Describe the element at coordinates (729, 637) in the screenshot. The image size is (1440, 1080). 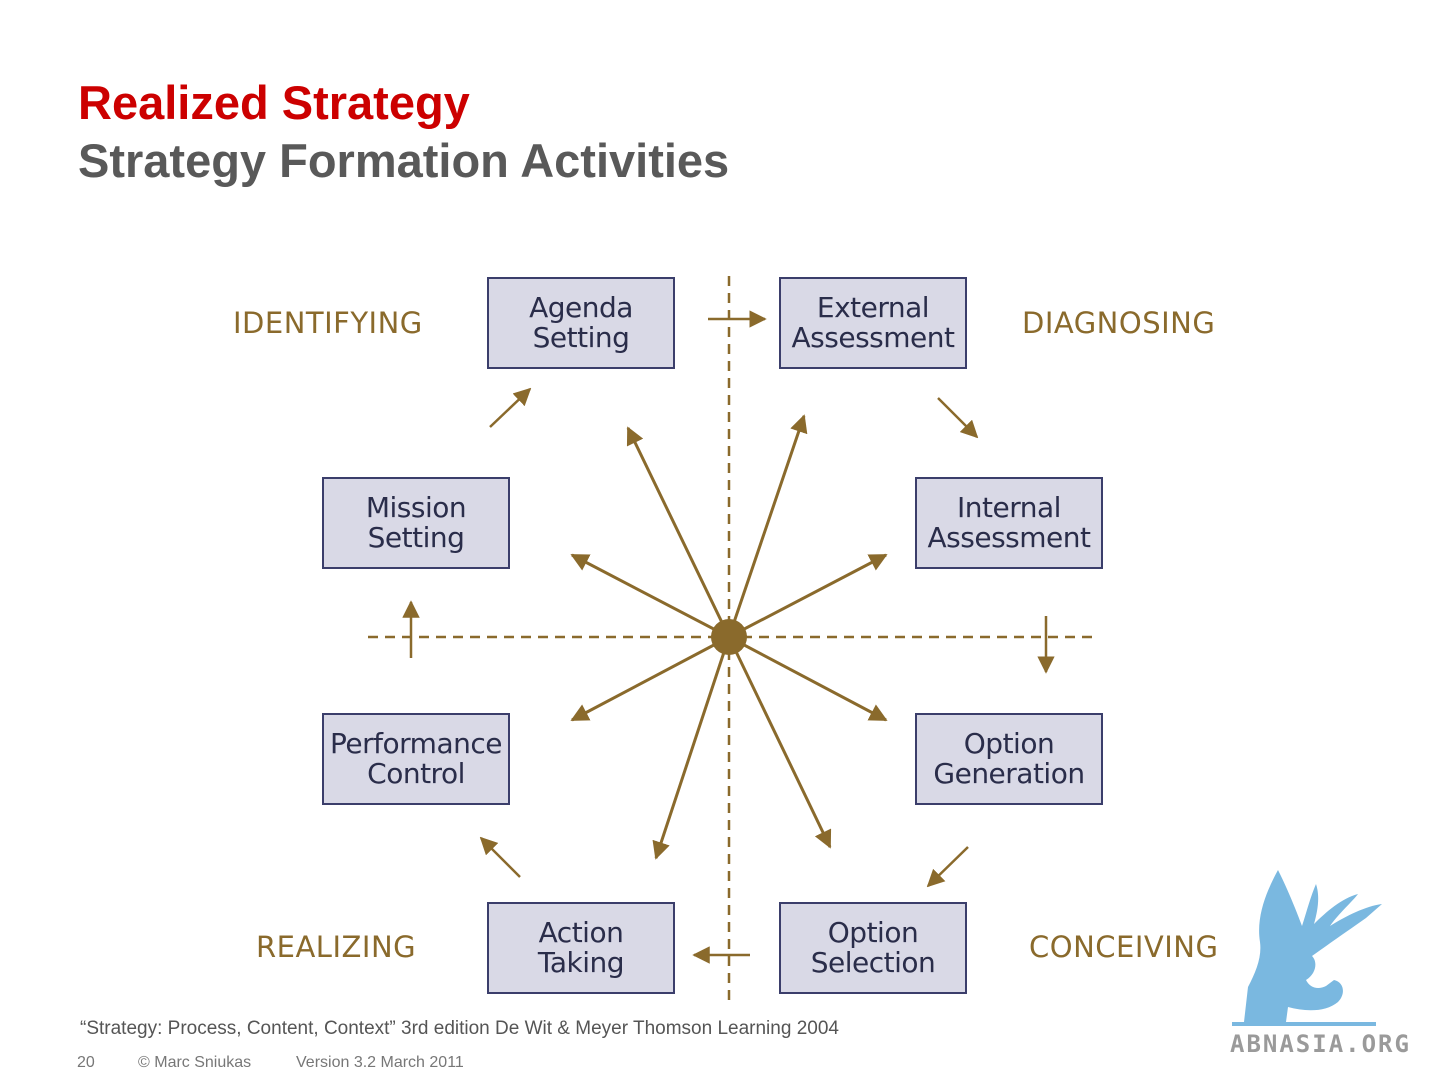
I see `center-node` at that location.